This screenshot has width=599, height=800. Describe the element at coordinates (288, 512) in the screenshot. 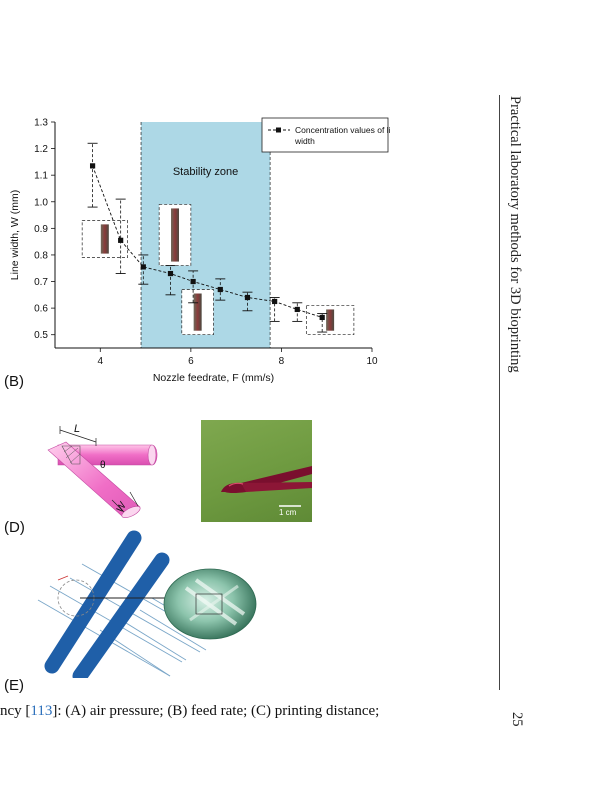

I see `scale-bar-label: 1 cm` at that location.